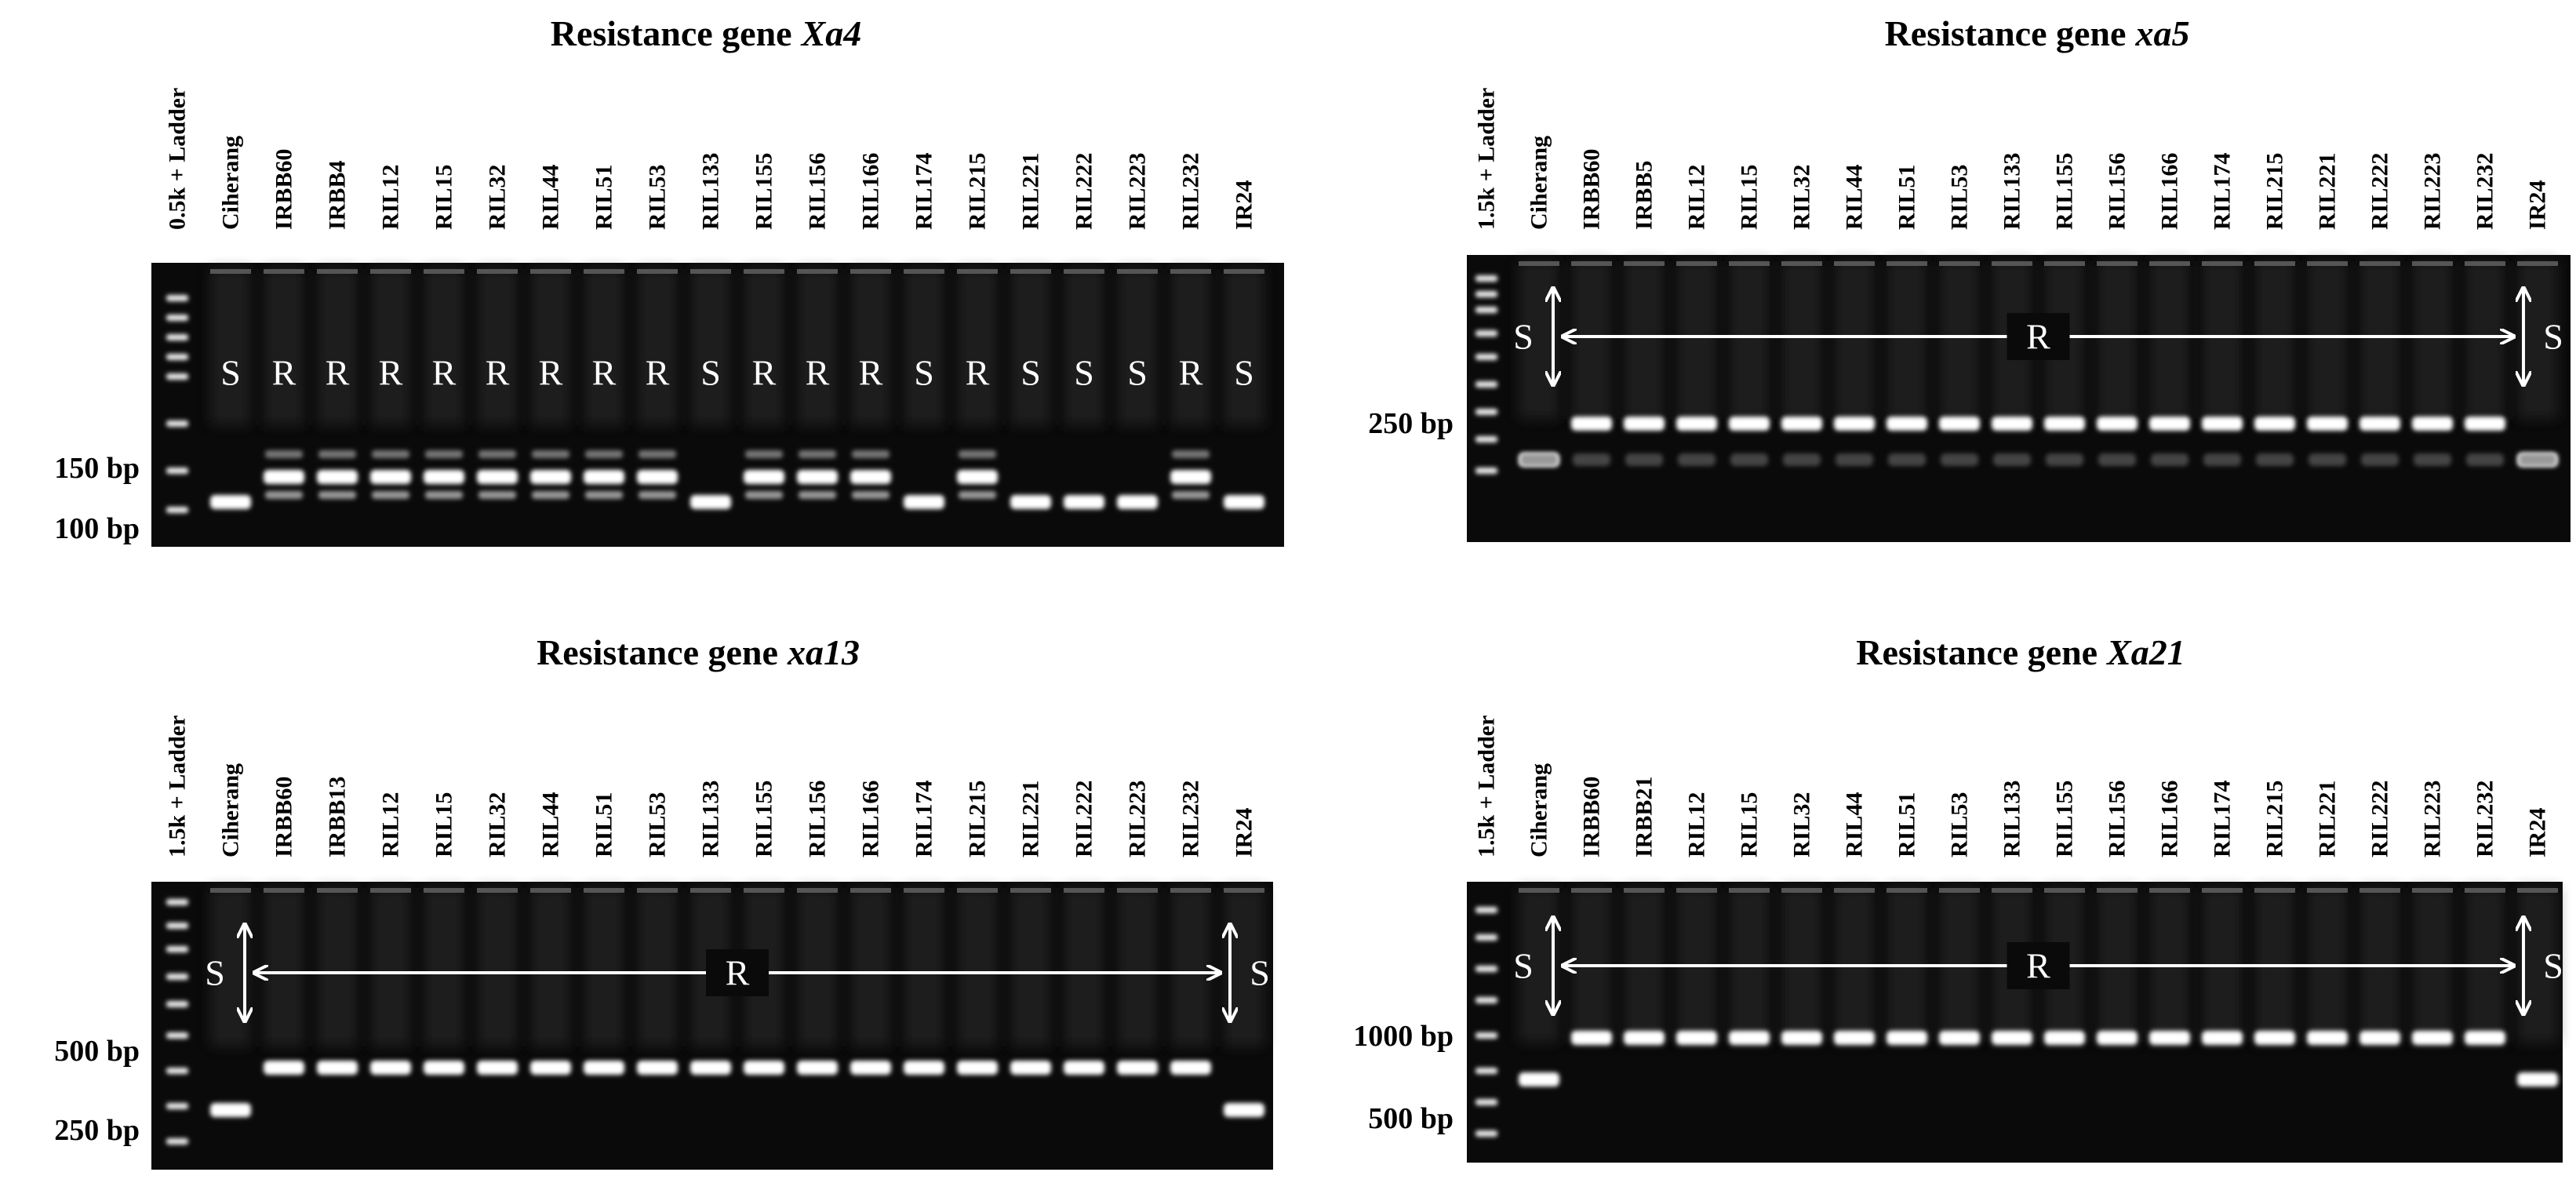 This screenshot has height=1183, width=2576. Describe the element at coordinates (1645, 817) in the screenshot. I see `lane-label: IRBB21` at that location.